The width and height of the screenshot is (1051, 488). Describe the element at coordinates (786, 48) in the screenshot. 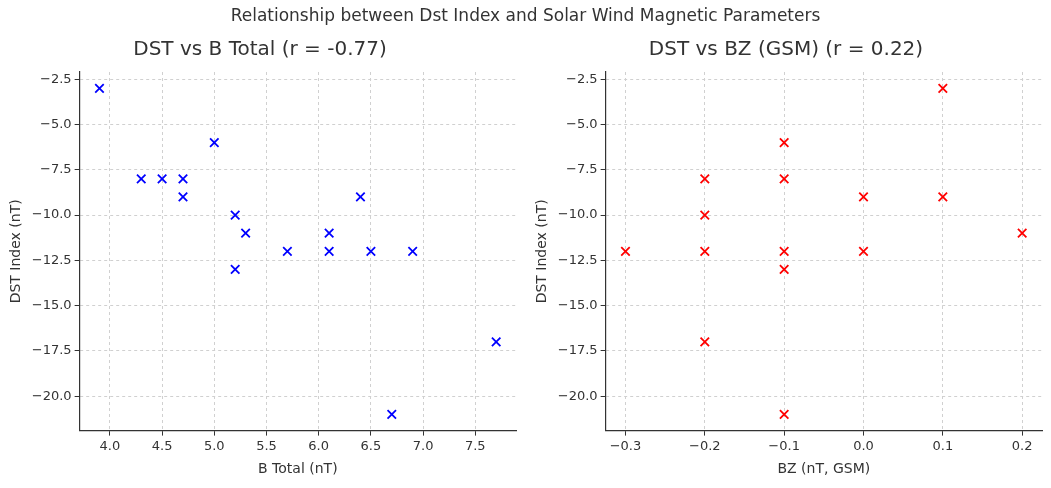

I see `chart-title: DST vs BZ (GSM) (r = 0.22)` at that location.